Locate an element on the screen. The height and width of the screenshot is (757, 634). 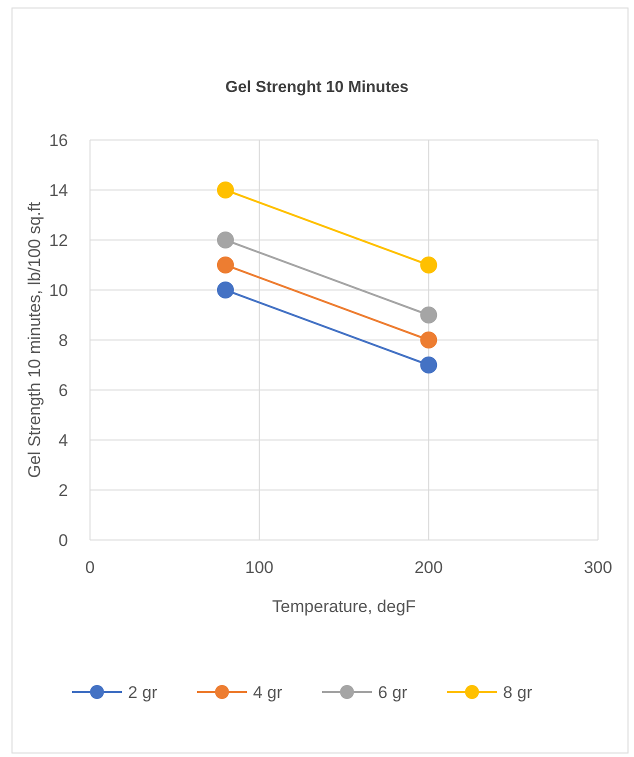
x-axis-title: Temperature, degF is located at coordinates (344, 606).